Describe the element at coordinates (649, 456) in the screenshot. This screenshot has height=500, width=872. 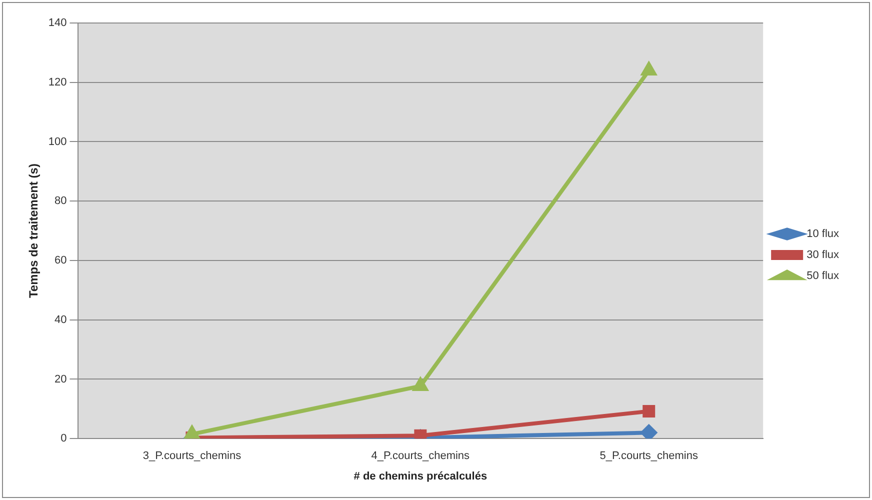
I see `x-tick-label: 5_P.courts_chemins` at that location.